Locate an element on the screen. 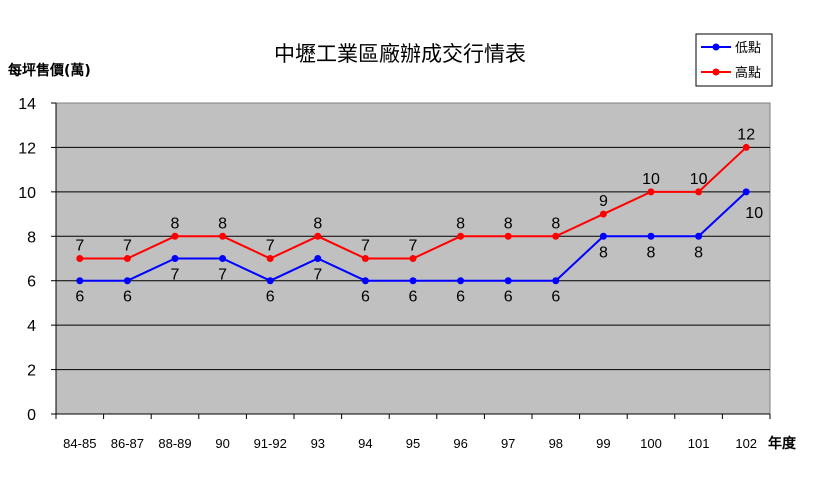  legend: 低點 高點 is located at coordinates (734, 60).